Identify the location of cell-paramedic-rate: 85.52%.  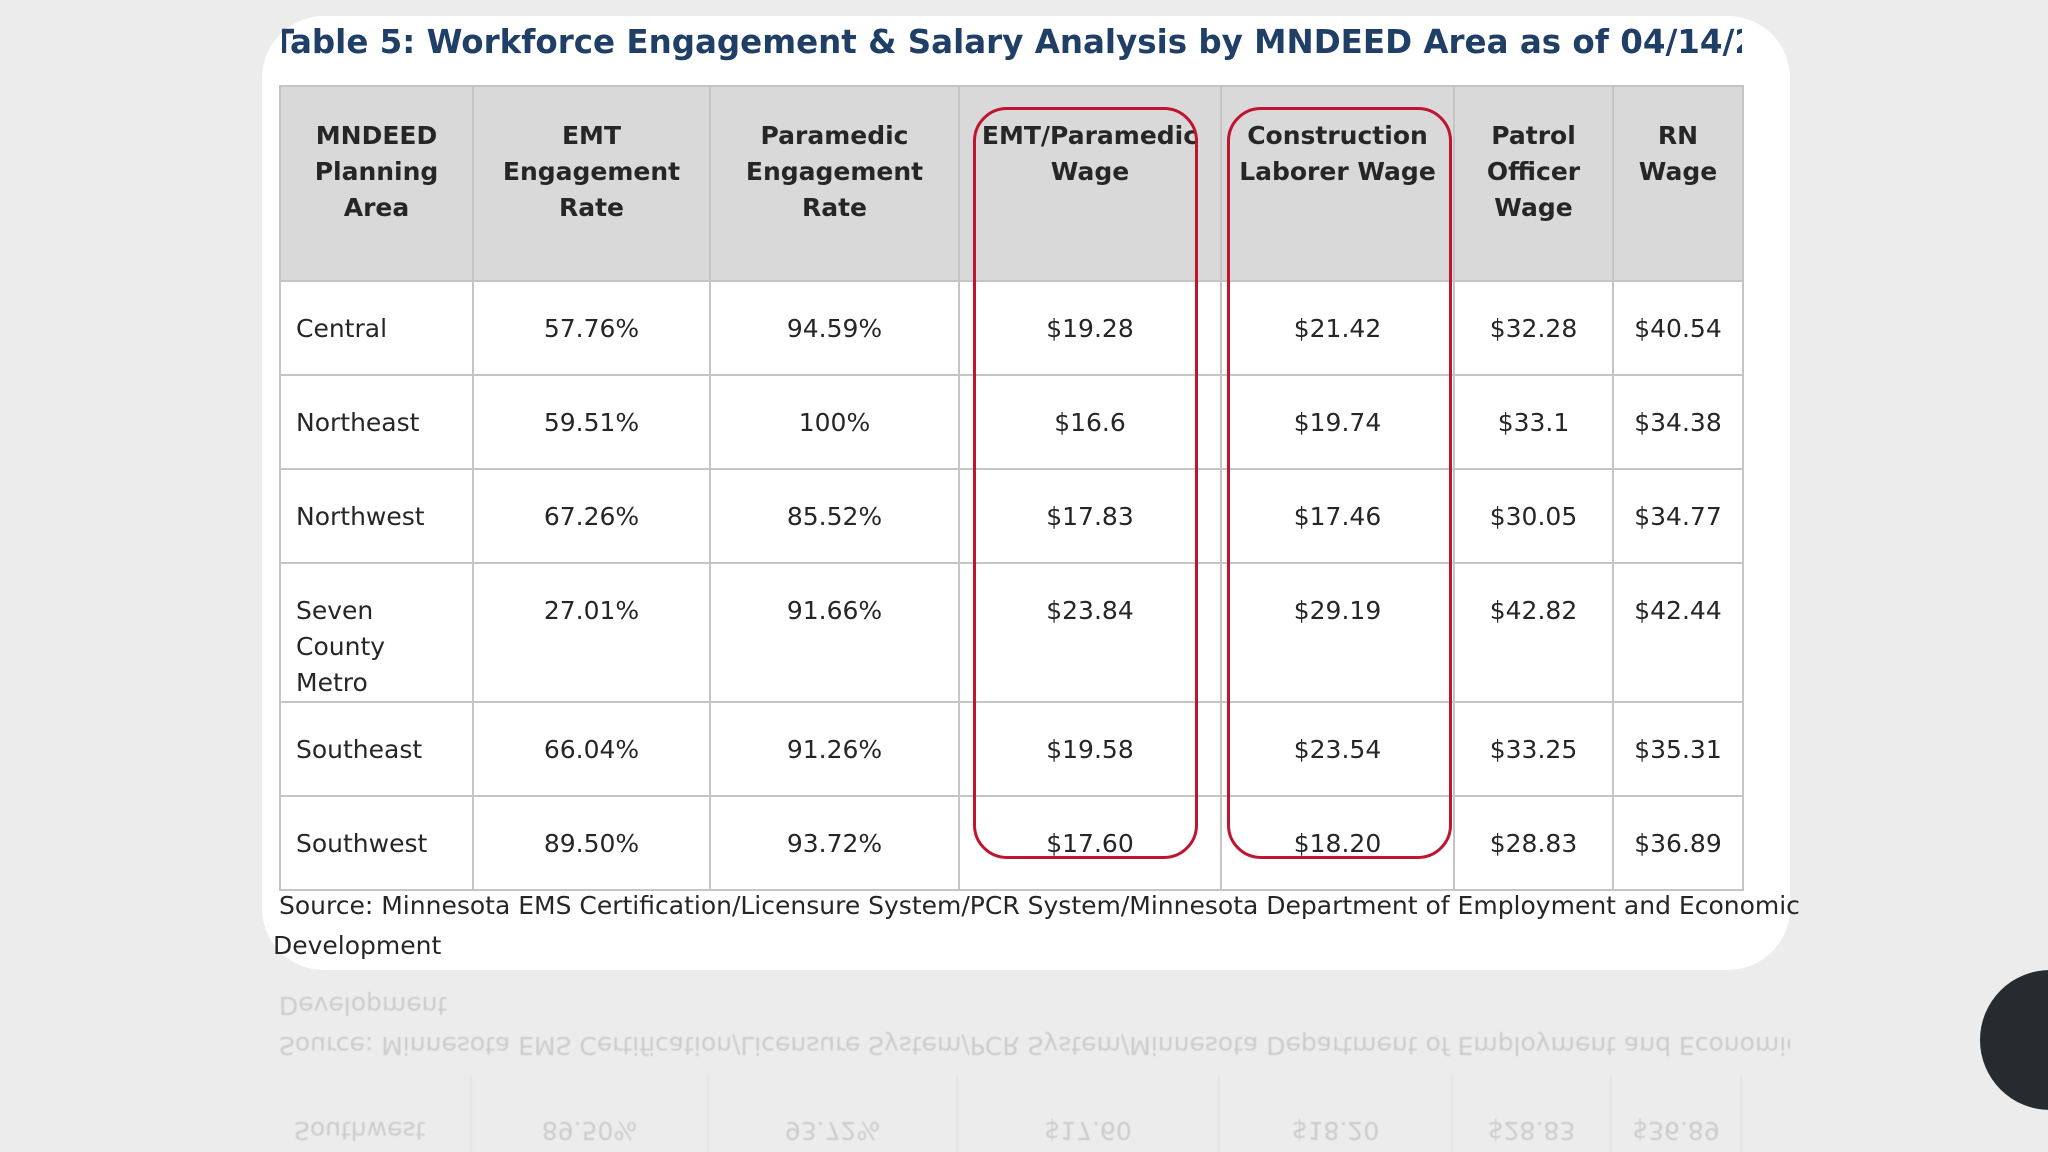
(834, 516).